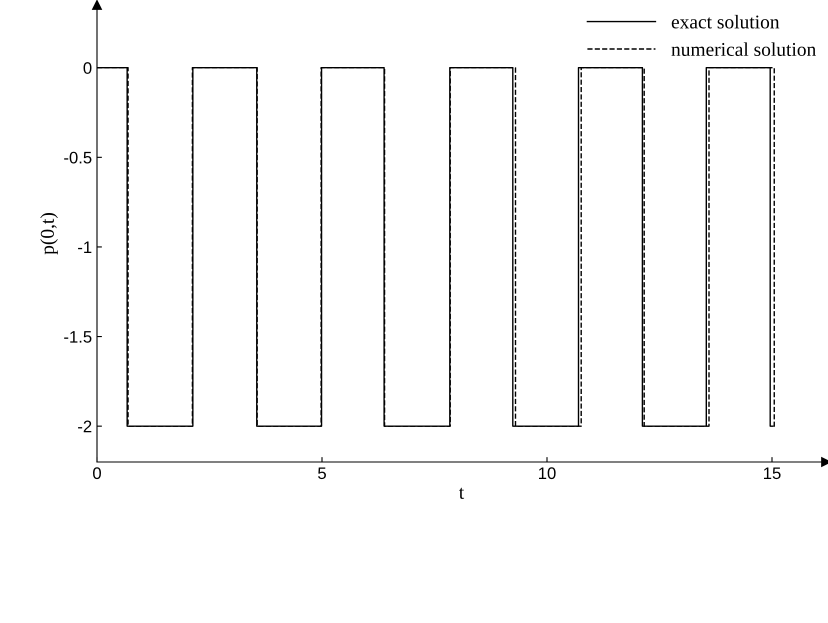  What do you see at coordinates (88, 68) in the screenshot?
I see `y-tick-label: 0` at bounding box center [88, 68].